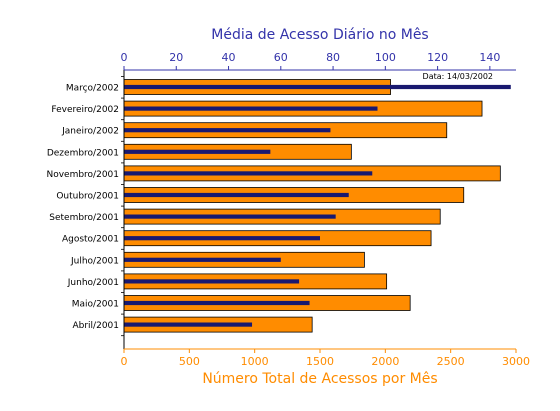  I want to click on top-tick-label: 60, so click(281, 57).